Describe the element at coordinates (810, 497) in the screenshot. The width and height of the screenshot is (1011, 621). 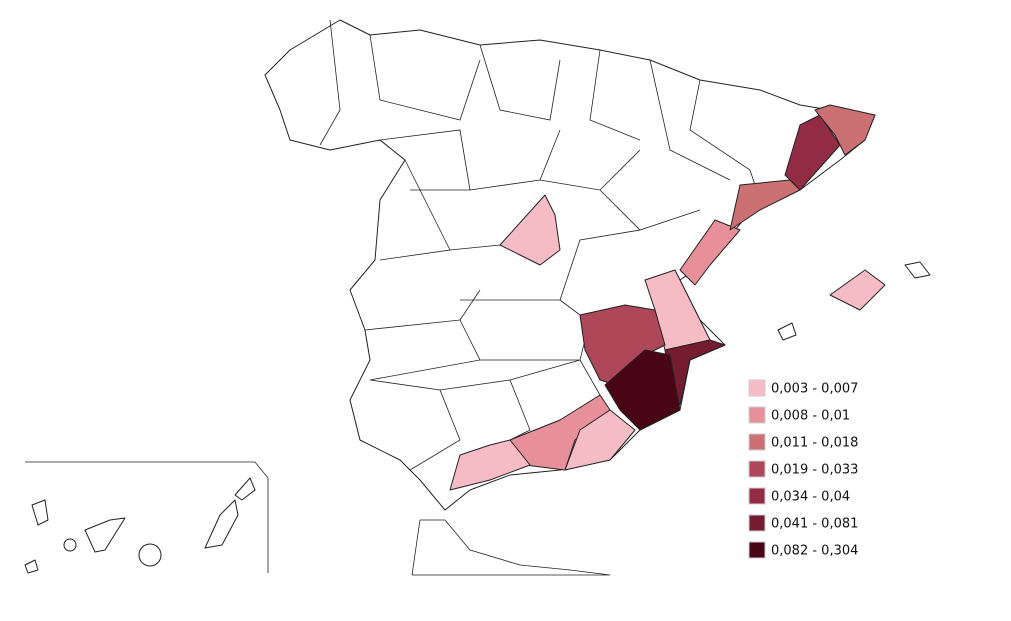
I see `legend-label: 0,034 - 0,04` at that location.